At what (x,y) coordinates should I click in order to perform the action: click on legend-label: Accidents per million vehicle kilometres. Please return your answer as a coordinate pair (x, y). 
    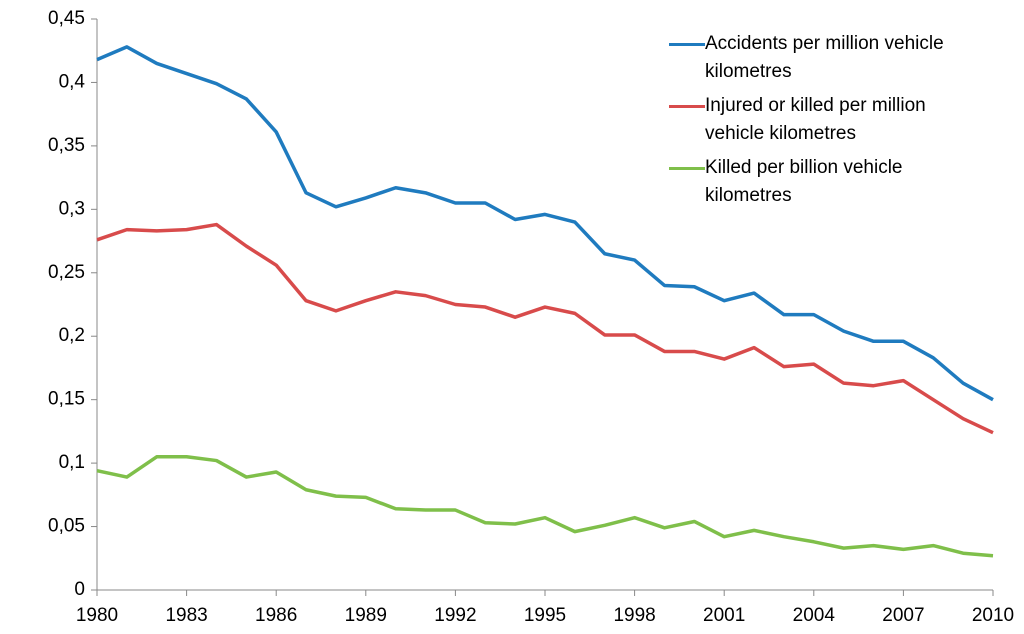
    Looking at the image, I should click on (824, 57).